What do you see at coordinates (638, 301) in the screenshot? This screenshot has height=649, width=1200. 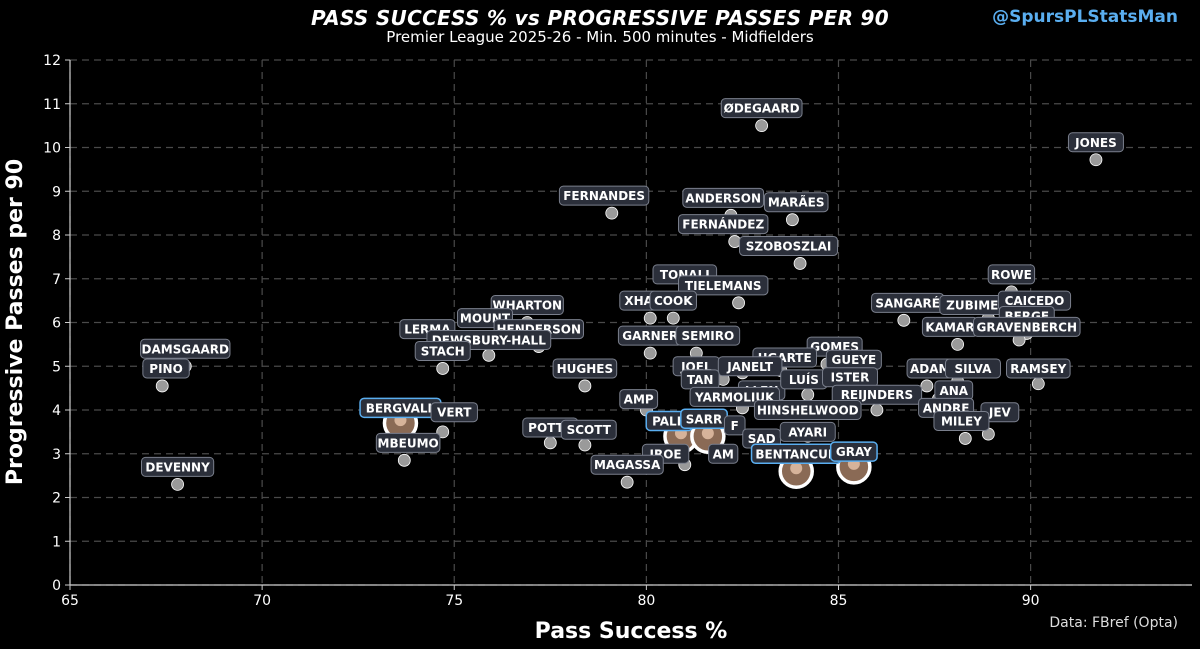 I see `label-text: XHA` at bounding box center [638, 301].